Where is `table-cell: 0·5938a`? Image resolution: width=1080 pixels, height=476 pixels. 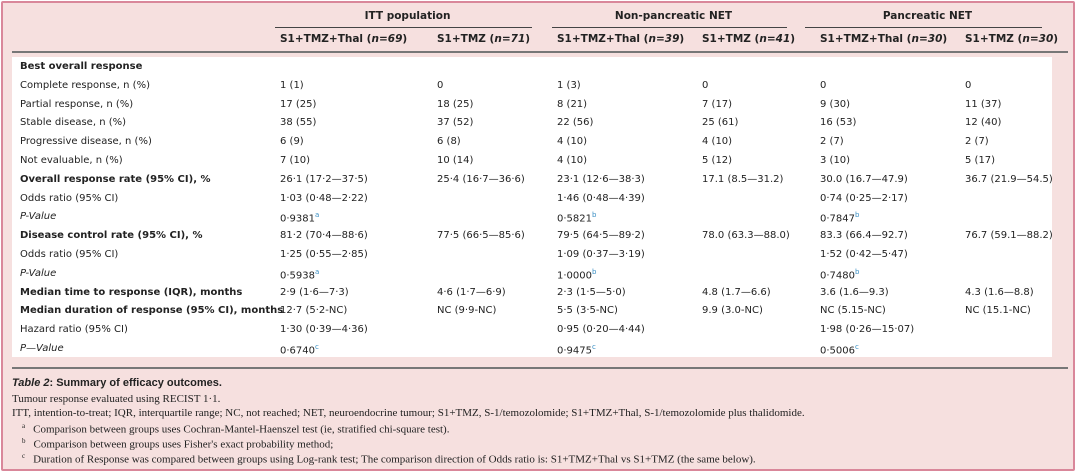 table-cell: 0·5938a is located at coordinates (299, 274).